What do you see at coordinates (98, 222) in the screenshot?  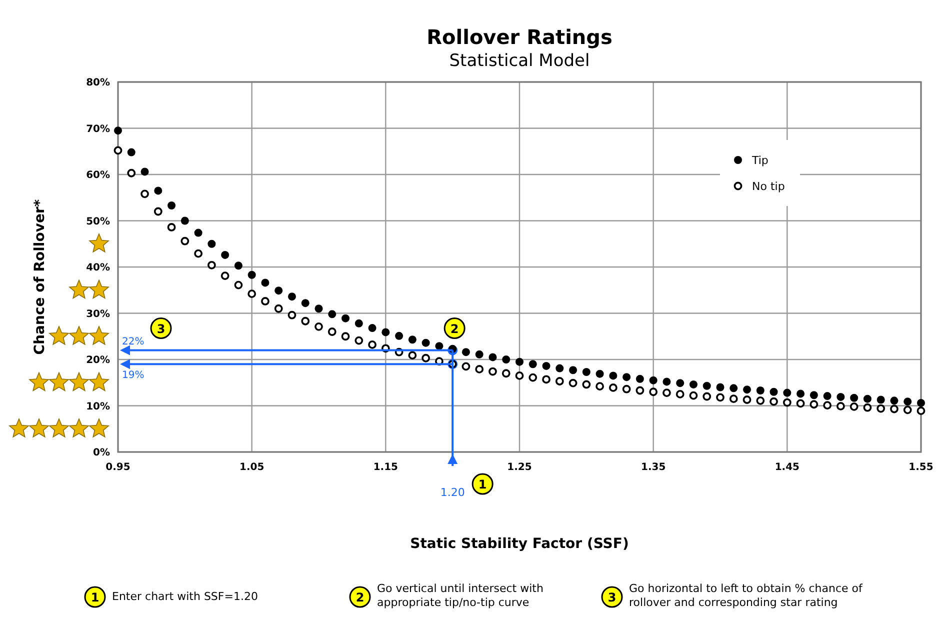 I see `y-tick-label: 50%` at bounding box center [98, 222].